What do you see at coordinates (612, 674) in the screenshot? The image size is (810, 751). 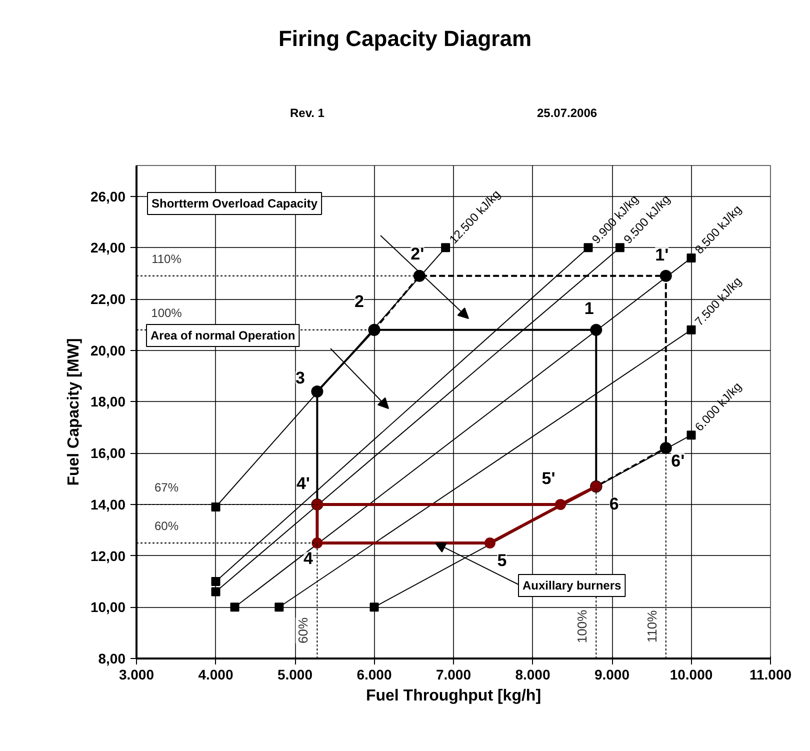 I see `x-tick-label: 9.000` at bounding box center [612, 674].